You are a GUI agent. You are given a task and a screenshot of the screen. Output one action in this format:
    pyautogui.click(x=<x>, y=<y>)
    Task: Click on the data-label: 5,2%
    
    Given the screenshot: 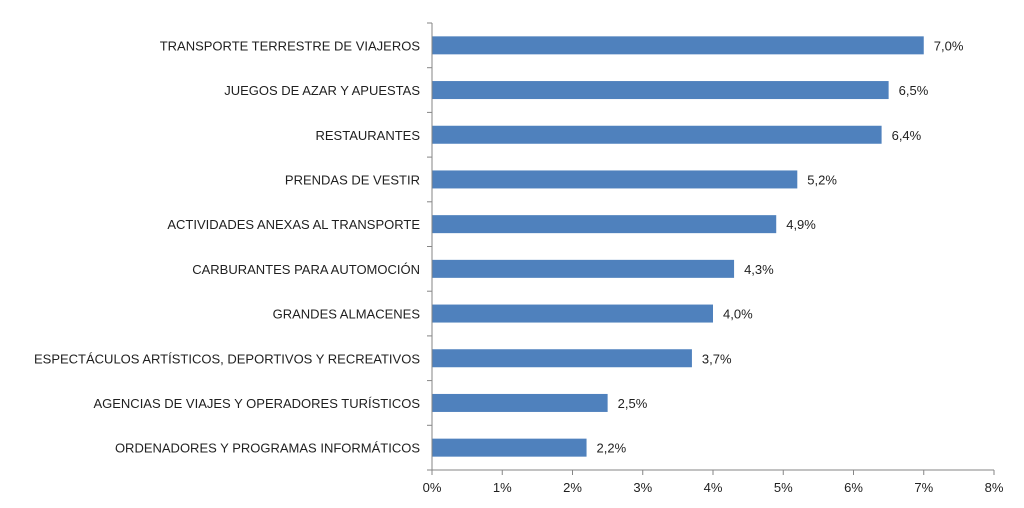 What is the action you would take?
    pyautogui.click(x=822, y=179)
    